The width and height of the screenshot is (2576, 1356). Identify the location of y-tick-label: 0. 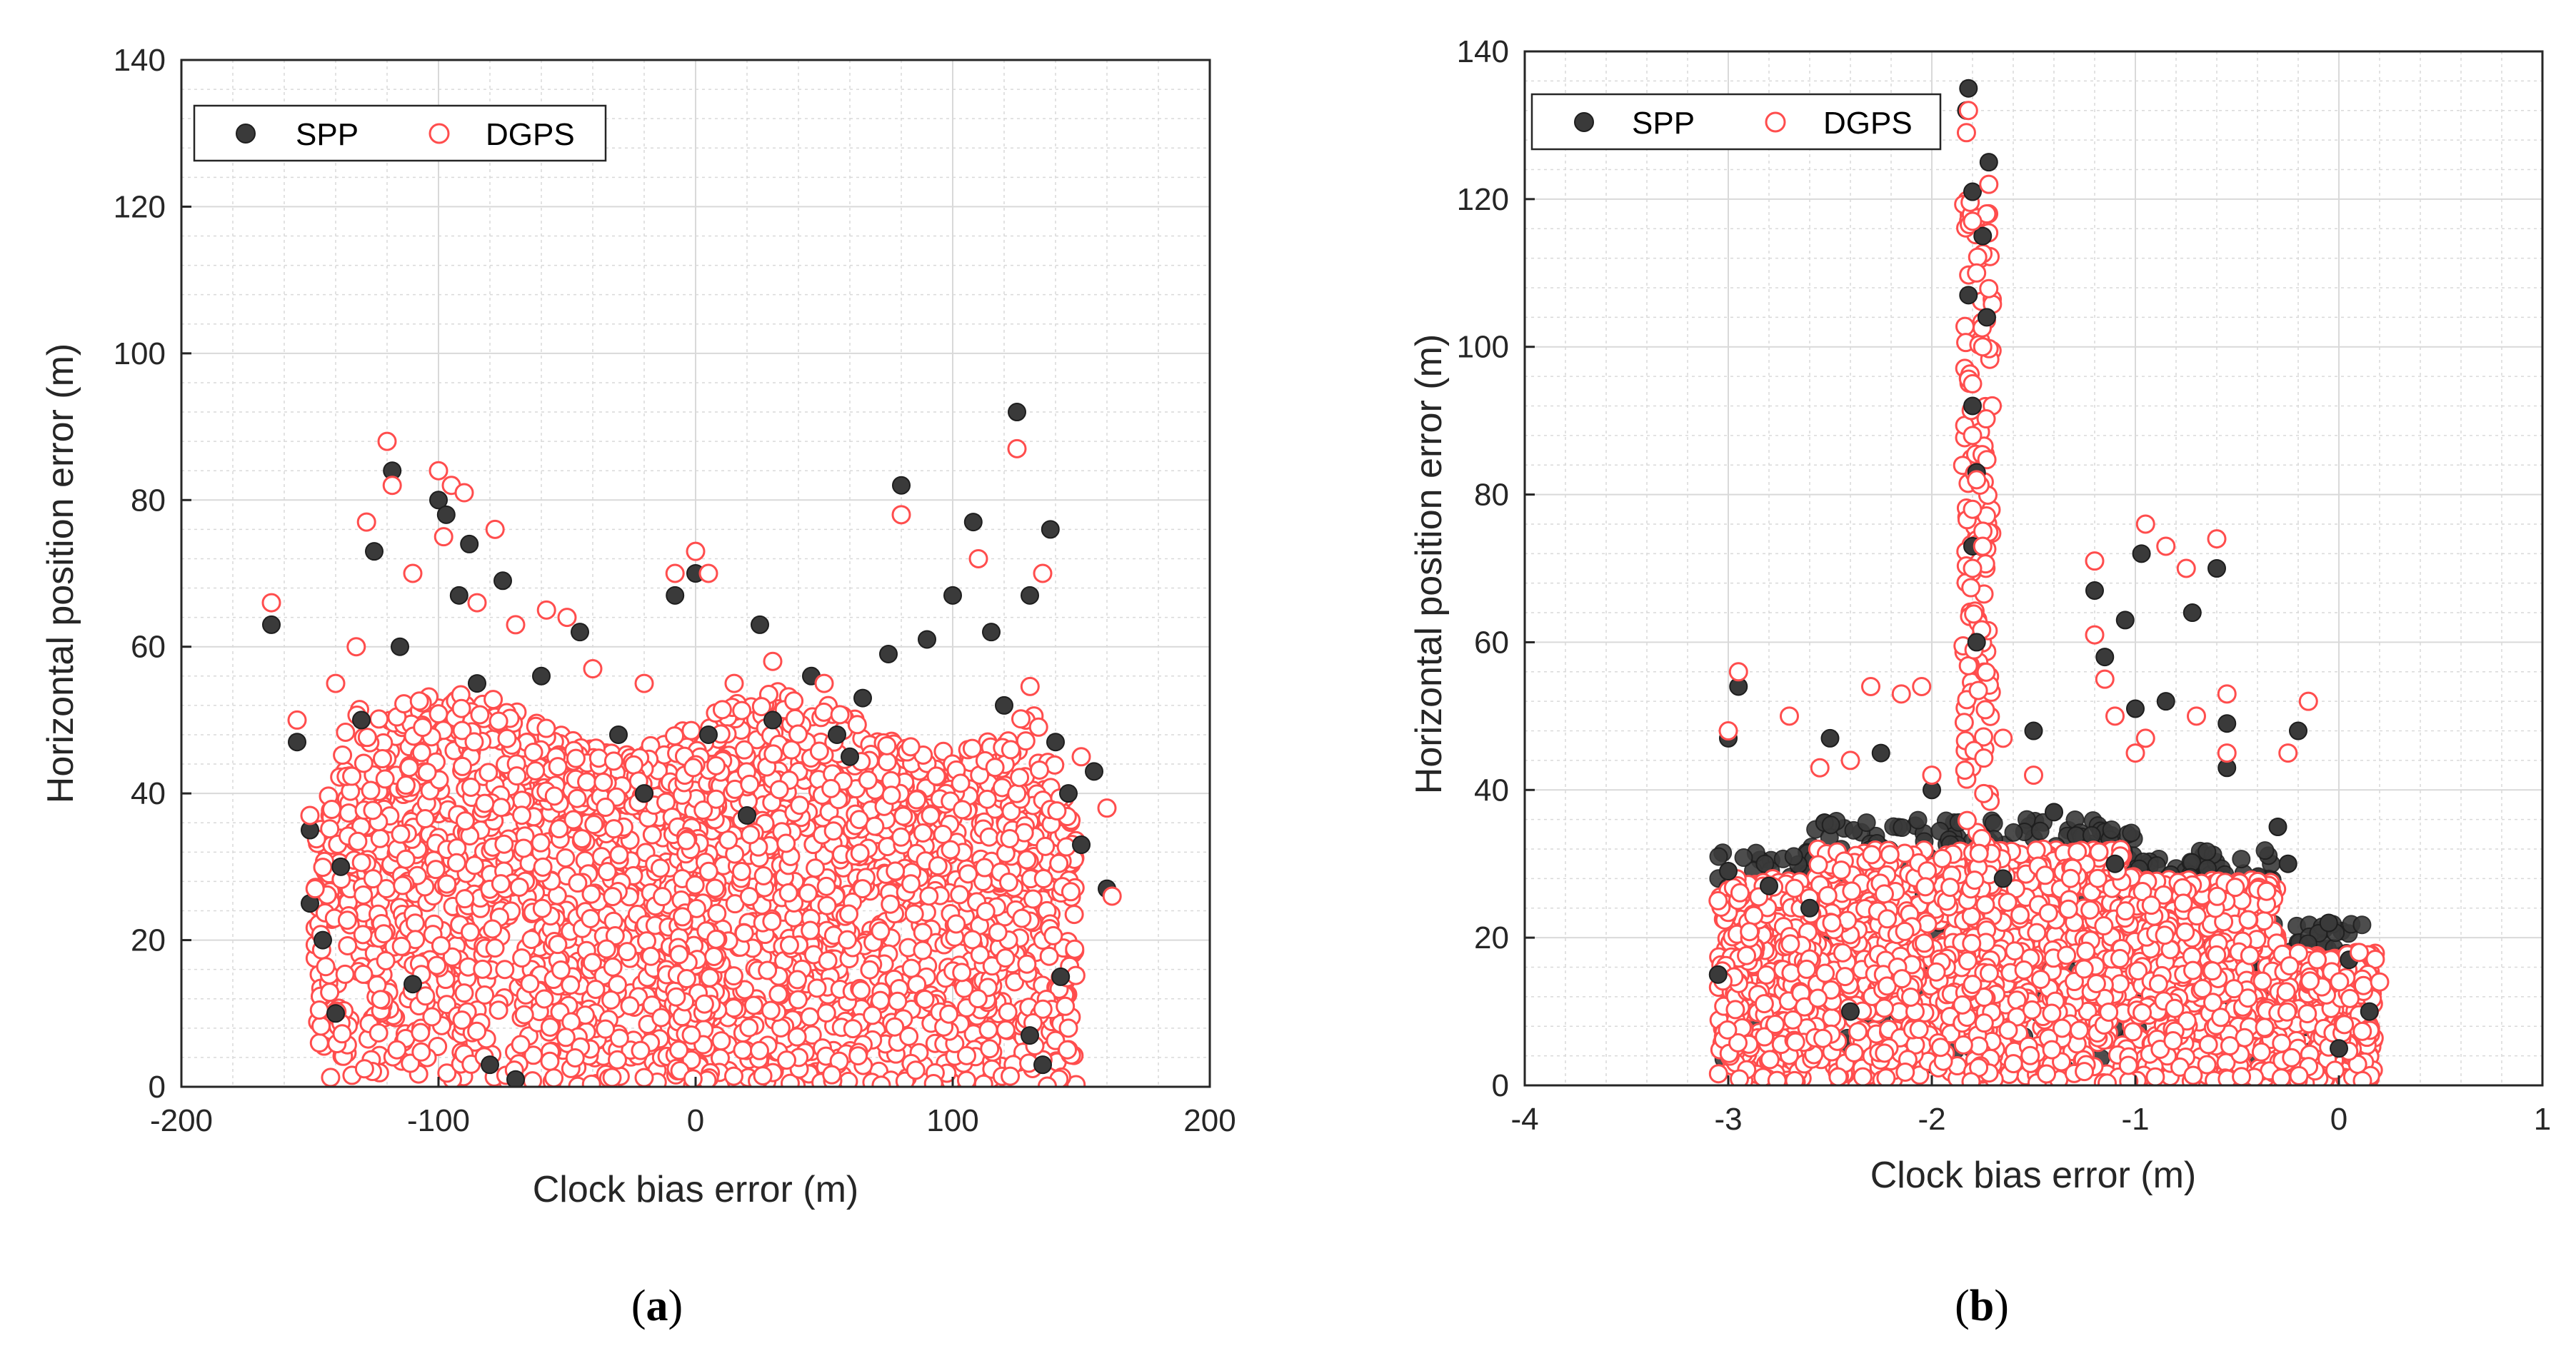
(157, 1087).